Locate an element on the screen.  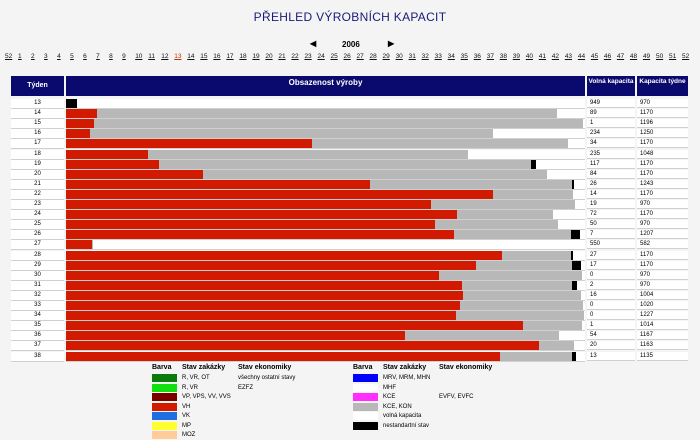
header-free-capacity: Volná kapacita is located at coordinates (611, 86).